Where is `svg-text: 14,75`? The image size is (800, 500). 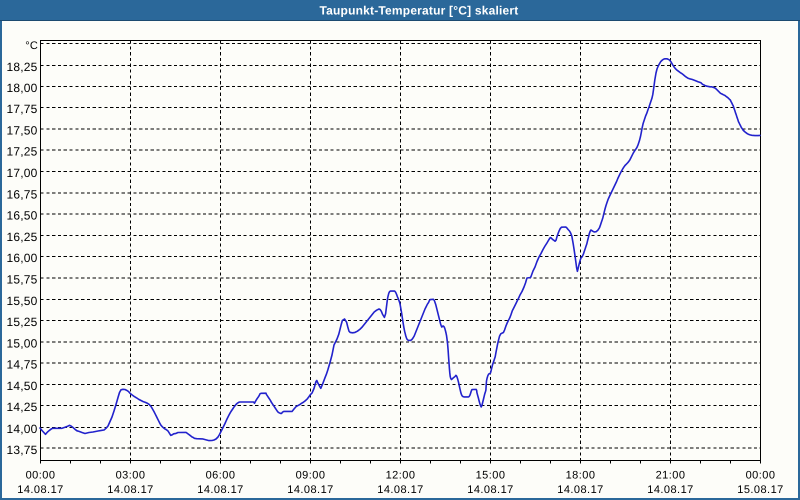
svg-text: 14,75 is located at coordinates (21, 365).